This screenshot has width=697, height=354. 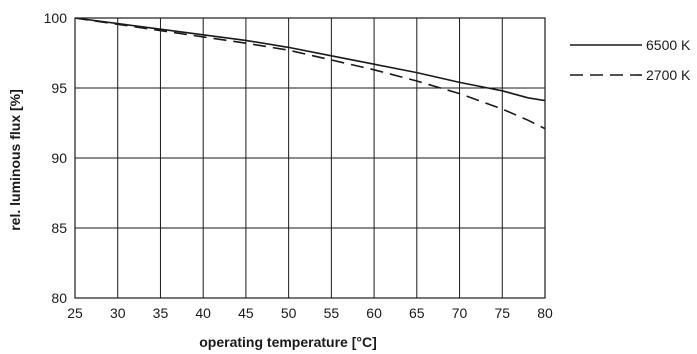 I want to click on y-axis-title: rel. luminous flux [%], so click(x=15, y=160).